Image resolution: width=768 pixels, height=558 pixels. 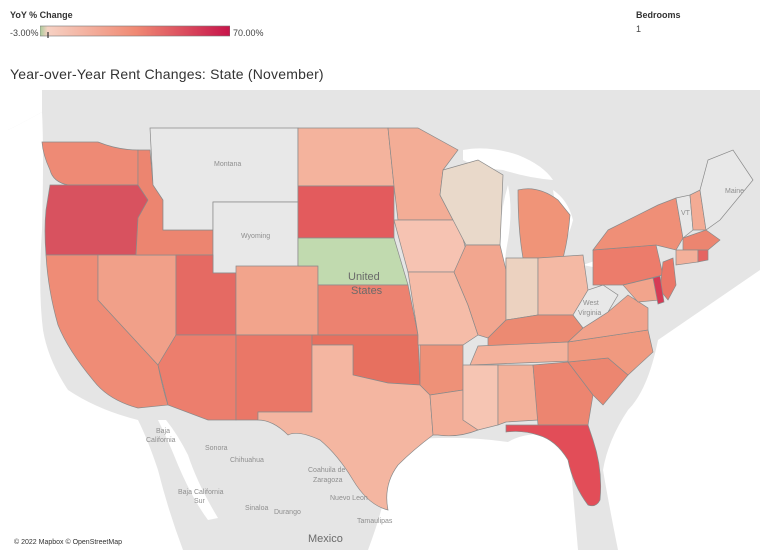 I want to click on label-montana: Montana, so click(x=227, y=164).